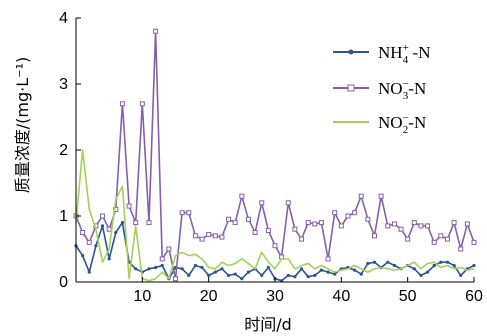 This screenshot has width=487, height=336. I want to click on legend-item-no2: NO− 2-N, so click(379, 124).